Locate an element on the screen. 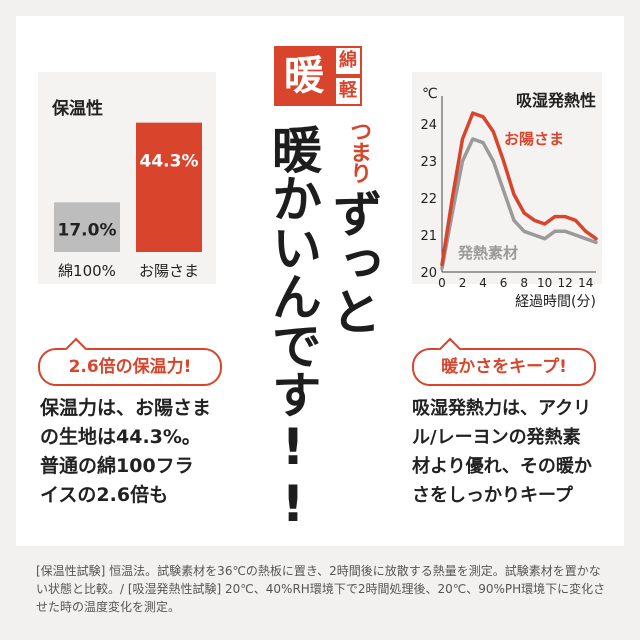 The image size is (640, 640). warm-badge: 暖 綿 軽 is located at coordinates (318, 78).